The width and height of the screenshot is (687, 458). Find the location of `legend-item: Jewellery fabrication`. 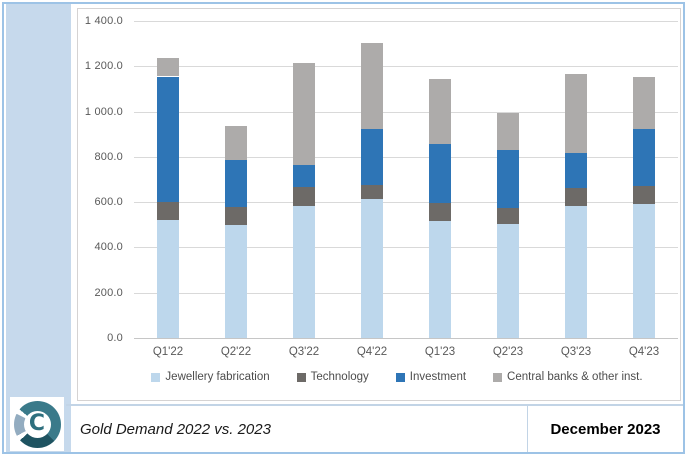

legend-item: Jewellery fabrication is located at coordinates (210, 377).